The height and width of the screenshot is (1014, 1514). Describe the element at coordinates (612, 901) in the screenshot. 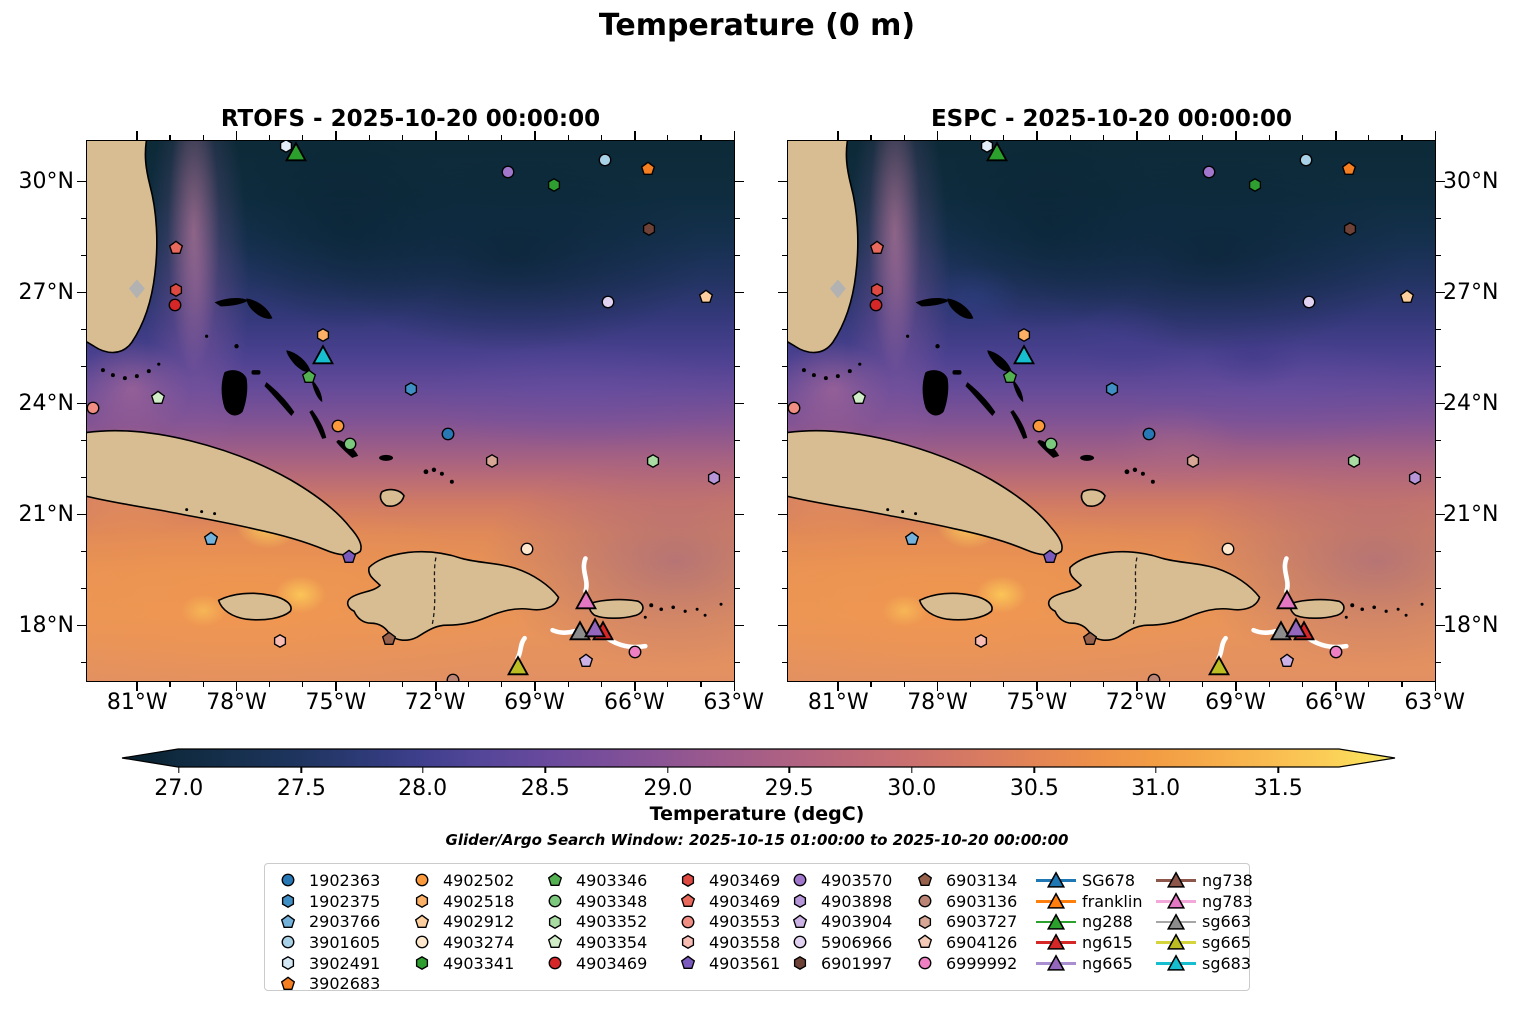

I see `legend-label: 4903348` at that location.